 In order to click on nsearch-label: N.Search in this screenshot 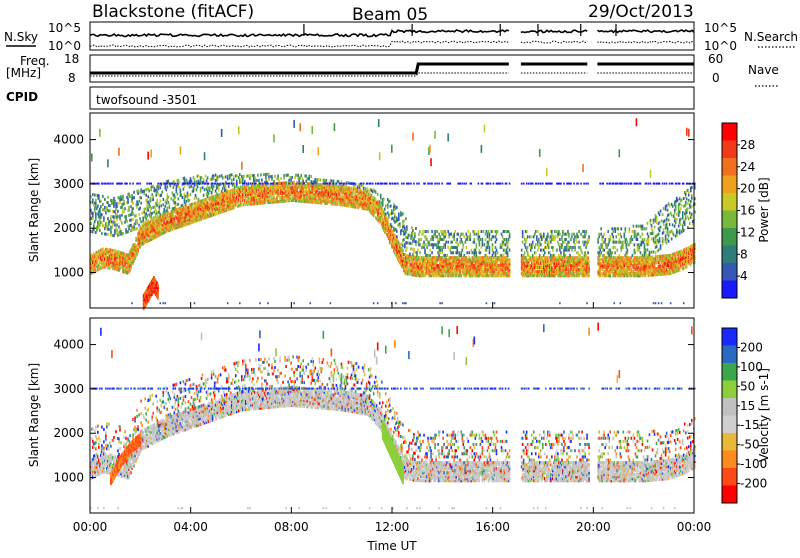, I will do `click(771, 37)`.